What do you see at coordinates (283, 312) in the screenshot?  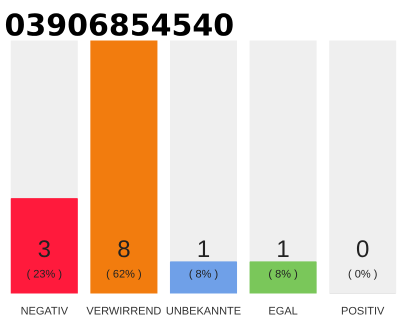 I see `x-tick-label: EGAL` at bounding box center [283, 312].